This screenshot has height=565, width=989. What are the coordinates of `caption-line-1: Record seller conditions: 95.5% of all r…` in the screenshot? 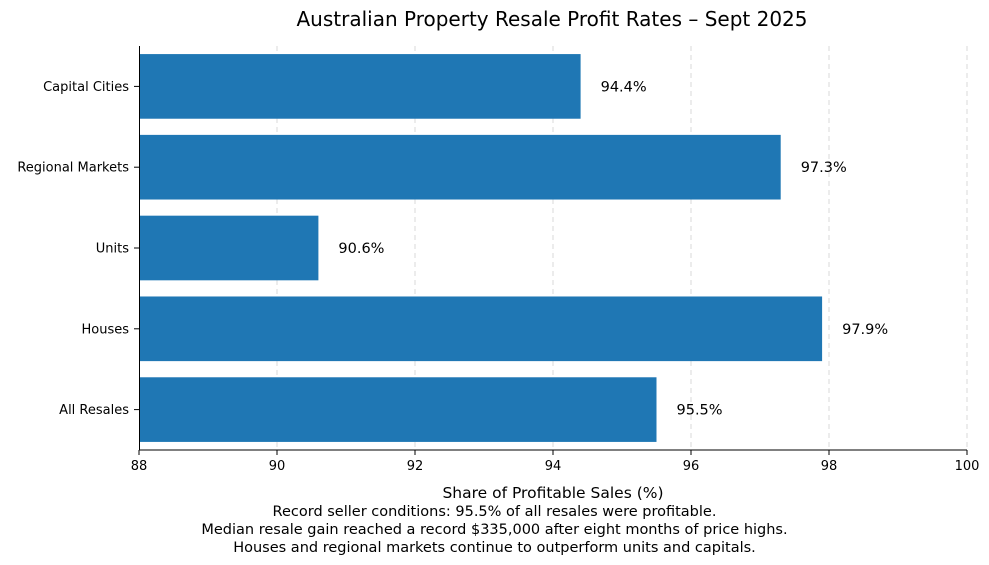 It's located at (494, 512).